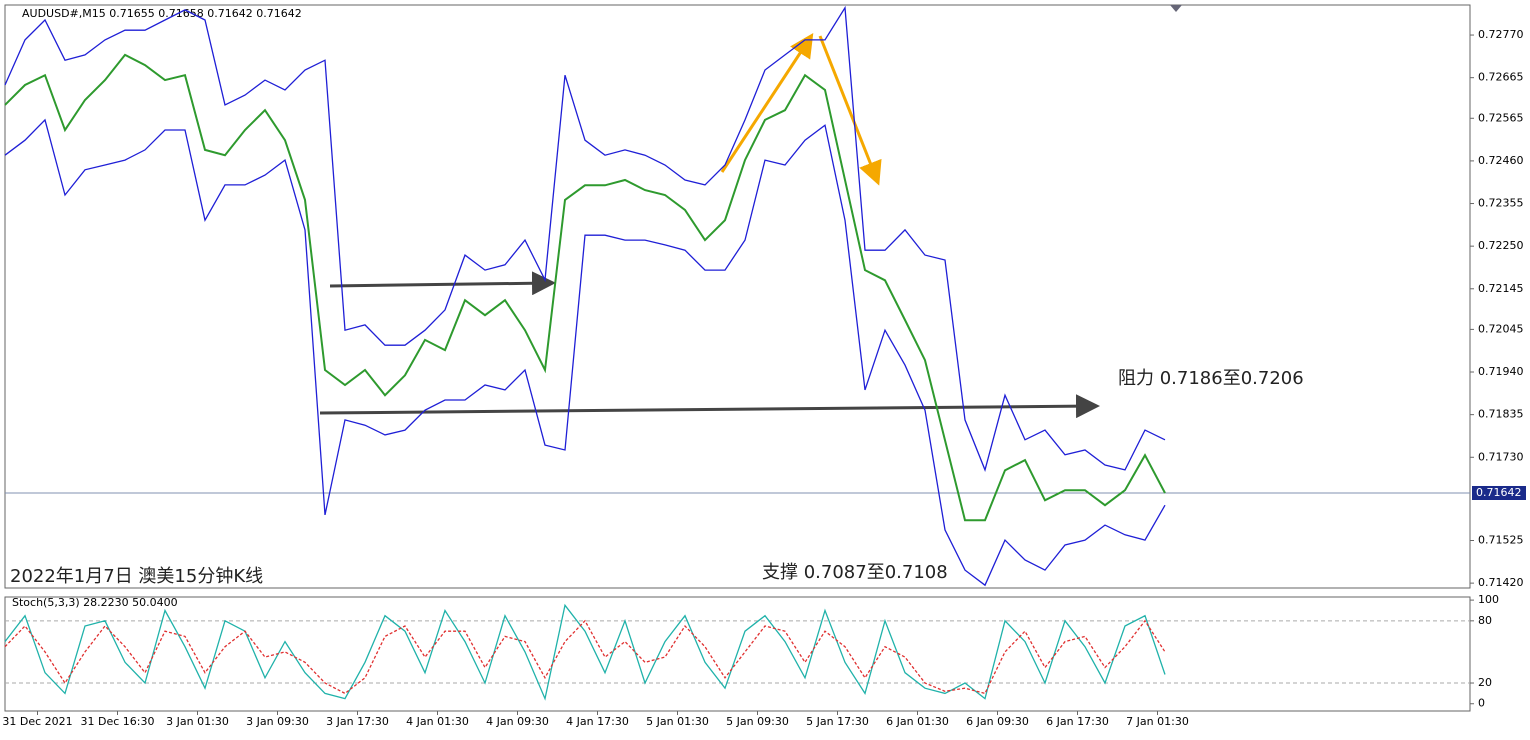 The height and width of the screenshot is (740, 1530). What do you see at coordinates (1485, 620) in the screenshot?
I see `y-tick-label: 80` at bounding box center [1485, 620].